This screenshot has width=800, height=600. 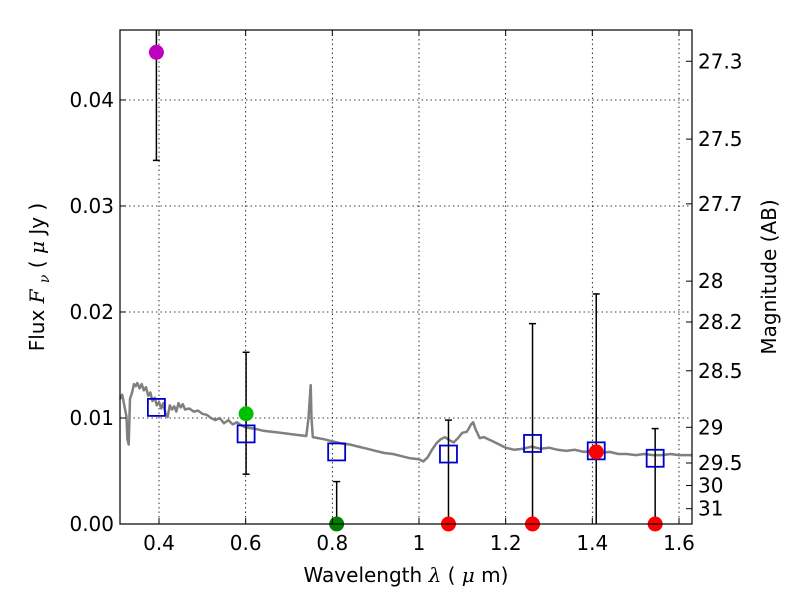 I want to click on y2-axis-label: Magnitude (AB), so click(x=769, y=276).